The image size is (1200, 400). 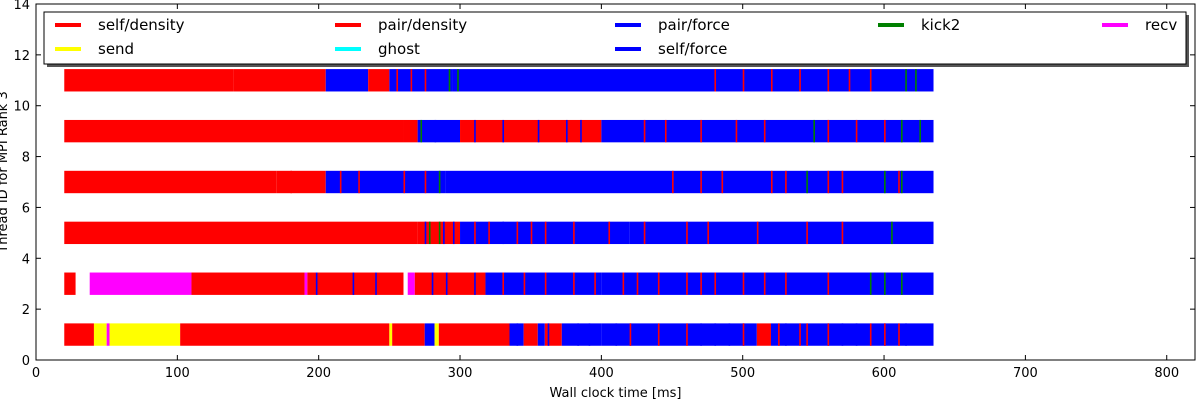 I want to click on y-tick-label: 6, so click(x=26, y=208).